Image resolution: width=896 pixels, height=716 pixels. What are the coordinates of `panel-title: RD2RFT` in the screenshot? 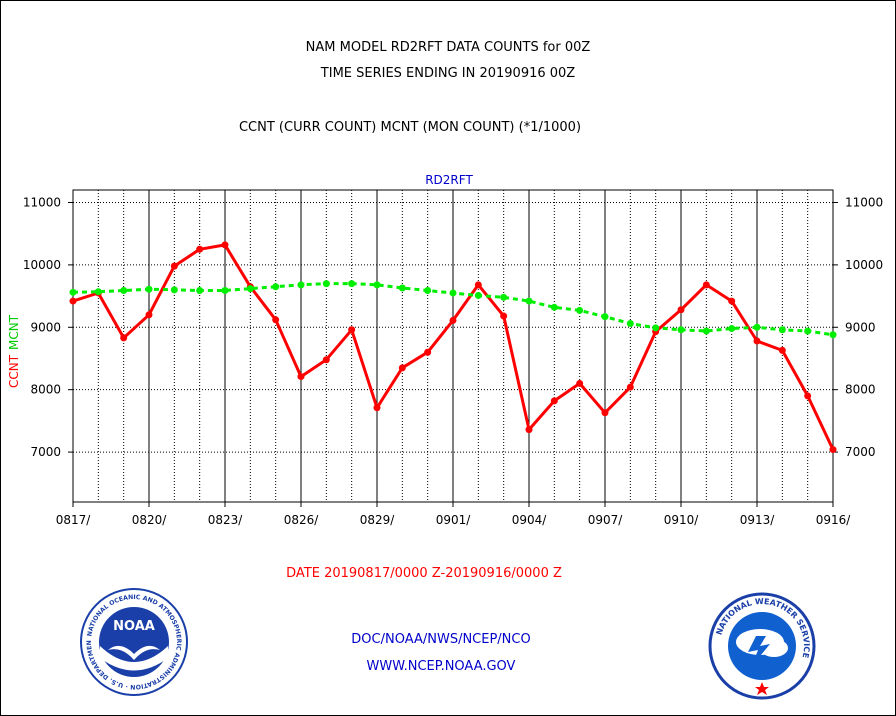 It's located at (449, 180).